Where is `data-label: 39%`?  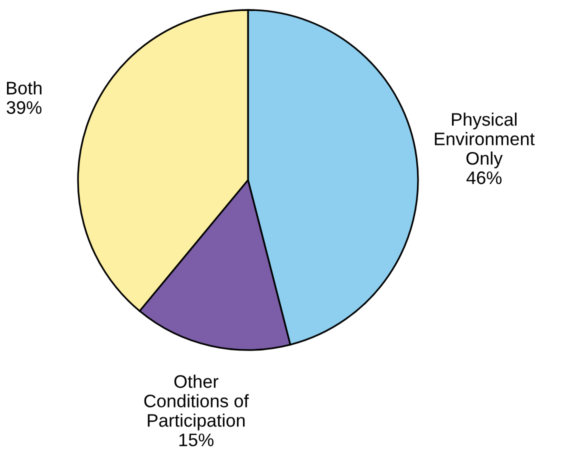 data-label: 39% is located at coordinates (24, 107).